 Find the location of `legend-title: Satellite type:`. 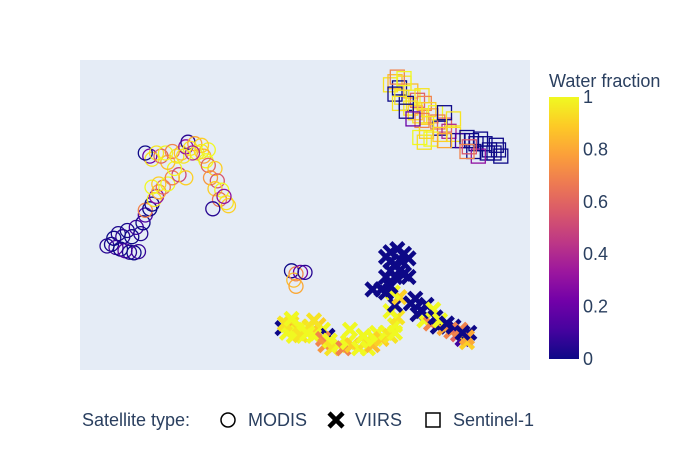

legend-title: Satellite type: is located at coordinates (136, 420).